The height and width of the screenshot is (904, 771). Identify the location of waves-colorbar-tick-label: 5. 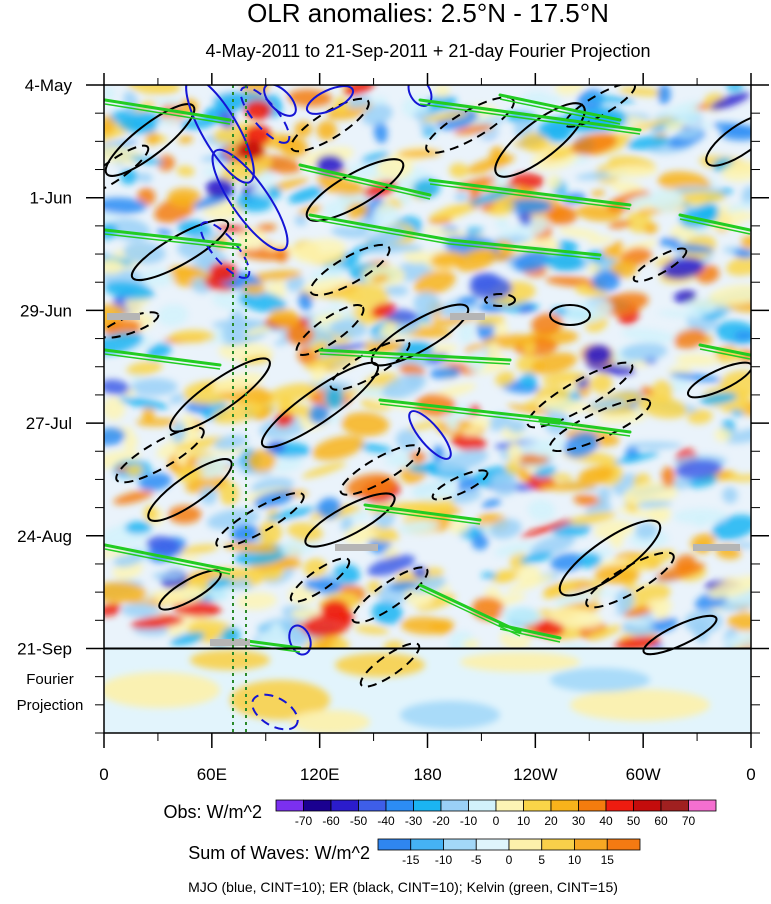
(541, 860).